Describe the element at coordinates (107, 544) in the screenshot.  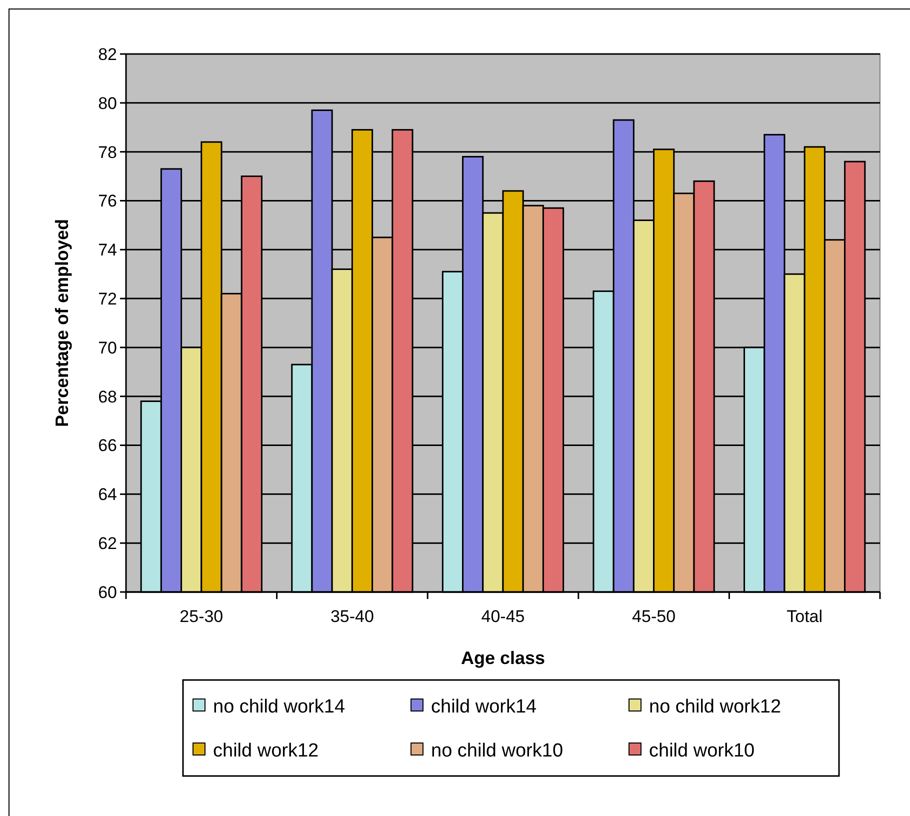
I see `y-tick-label: 62` at that location.